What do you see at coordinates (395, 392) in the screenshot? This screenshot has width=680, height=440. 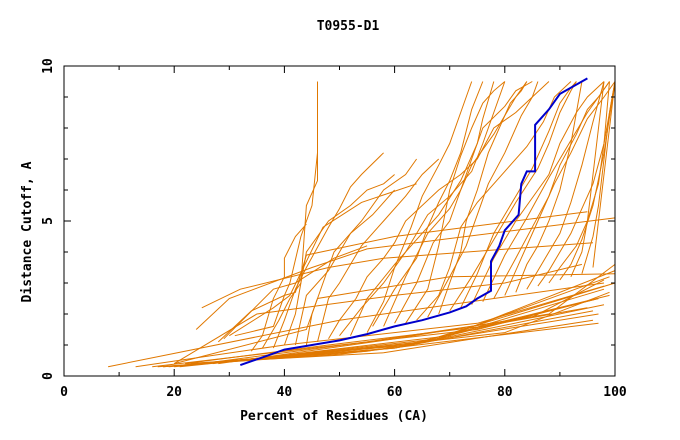 I see `x-tick-label: 60` at bounding box center [395, 392].